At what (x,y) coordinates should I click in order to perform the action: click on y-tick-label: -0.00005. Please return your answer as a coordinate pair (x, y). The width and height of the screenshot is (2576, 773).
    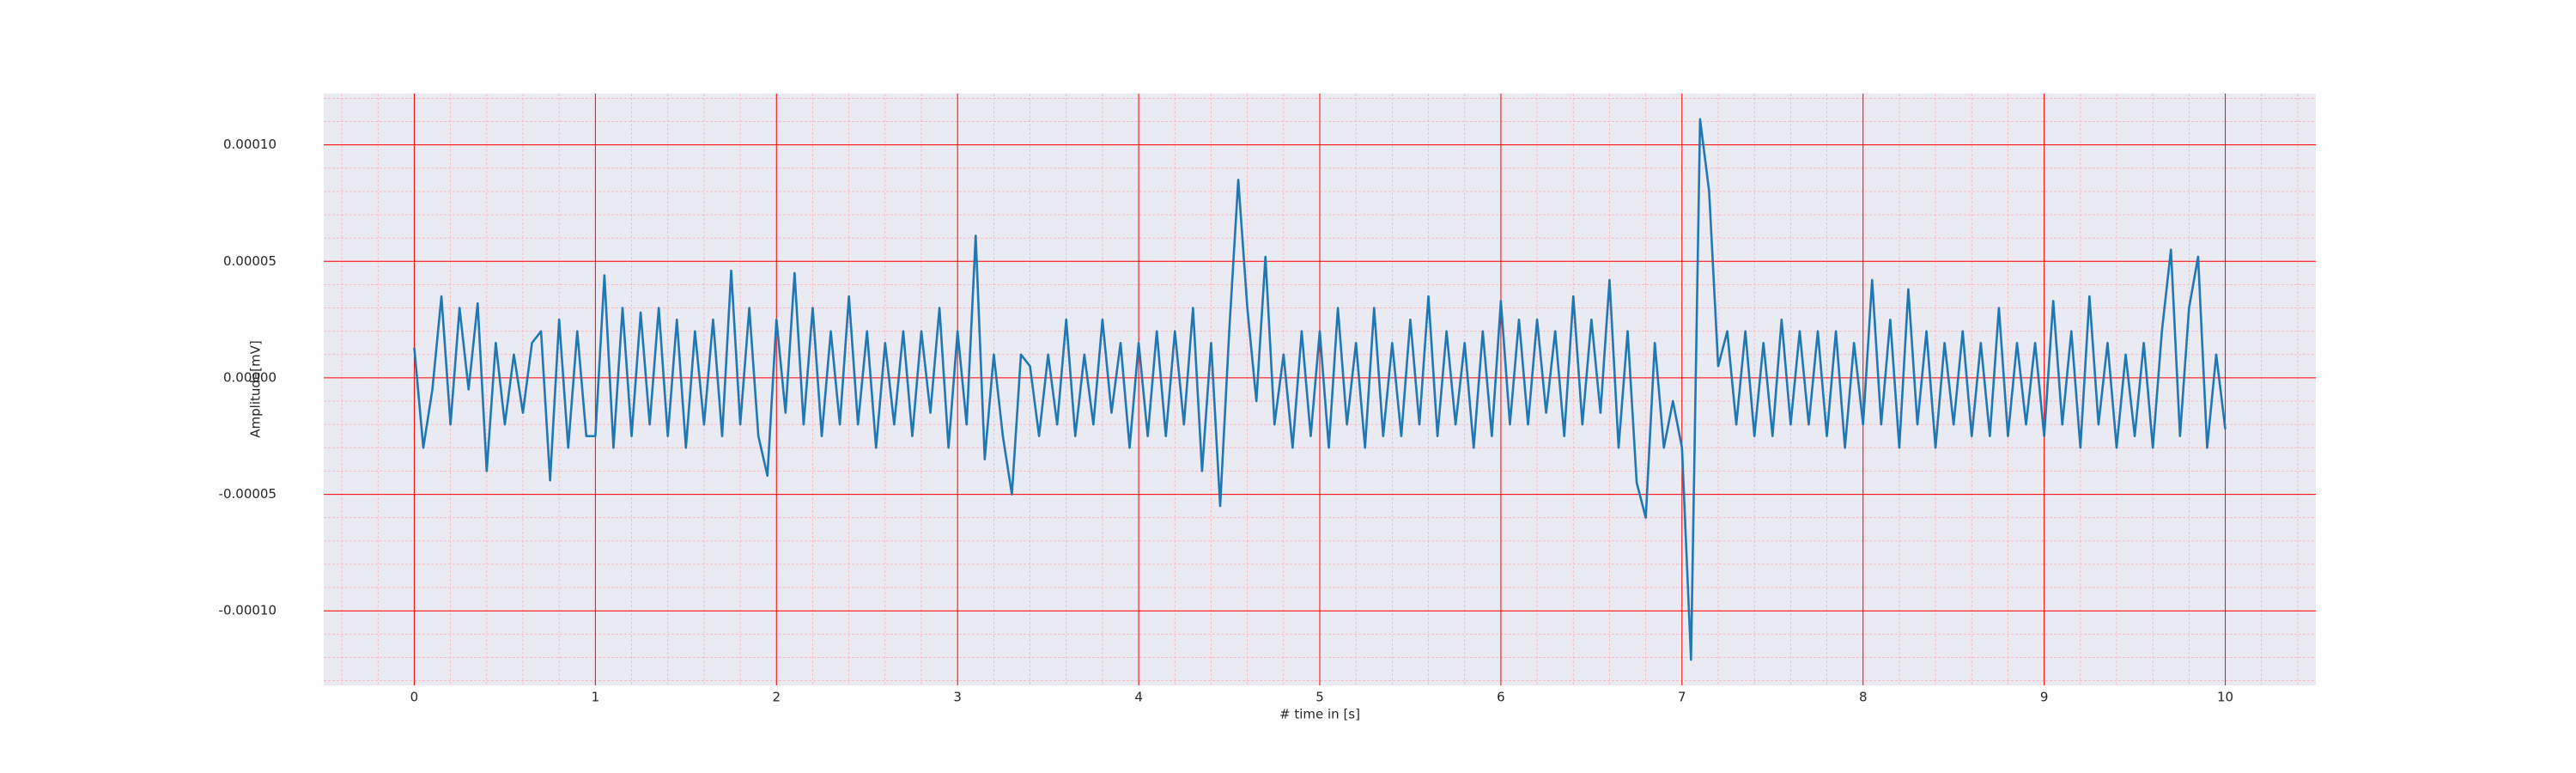
    Looking at the image, I should click on (248, 494).